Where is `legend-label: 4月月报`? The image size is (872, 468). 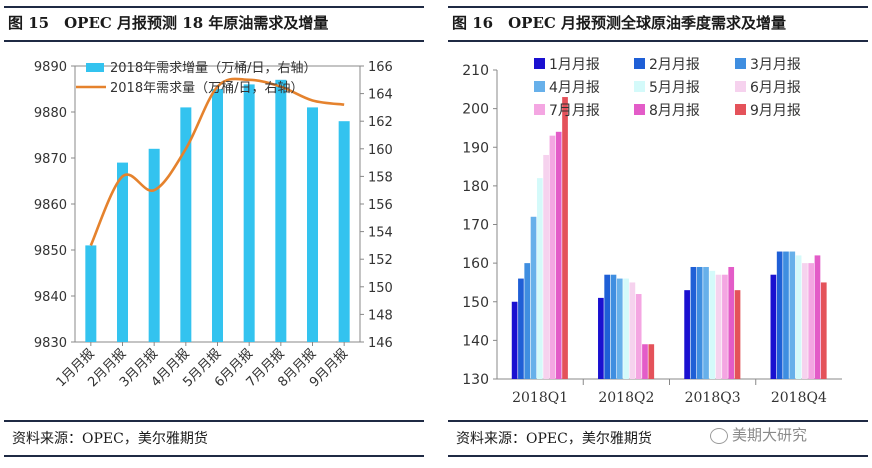 legend-label: 4月月报 is located at coordinates (574, 88).